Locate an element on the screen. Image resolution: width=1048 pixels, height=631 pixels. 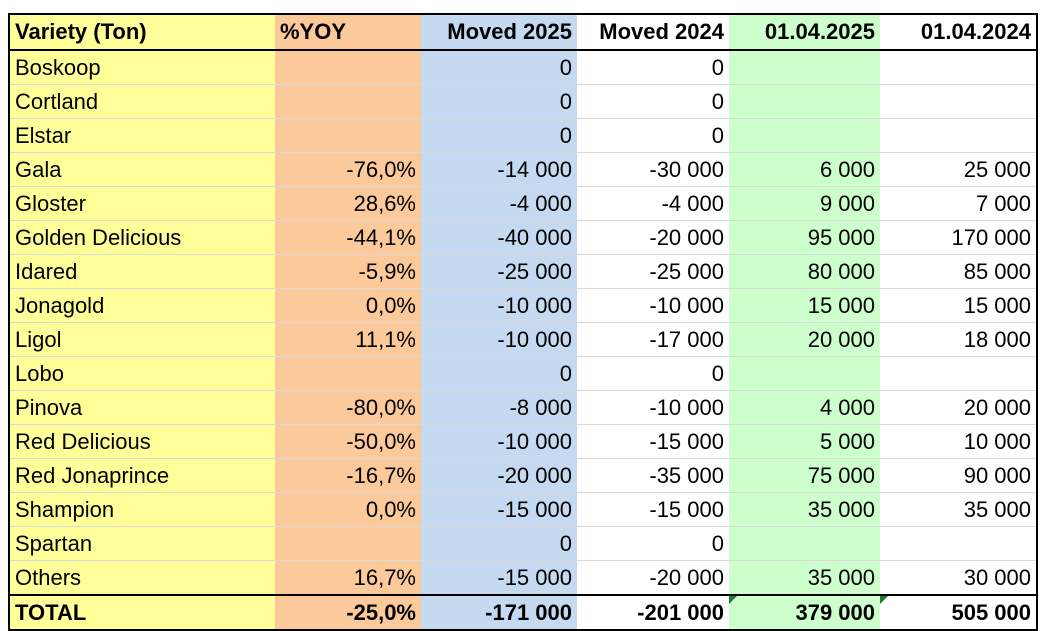
cell-stock-2025: 9 000 is located at coordinates (804, 203).